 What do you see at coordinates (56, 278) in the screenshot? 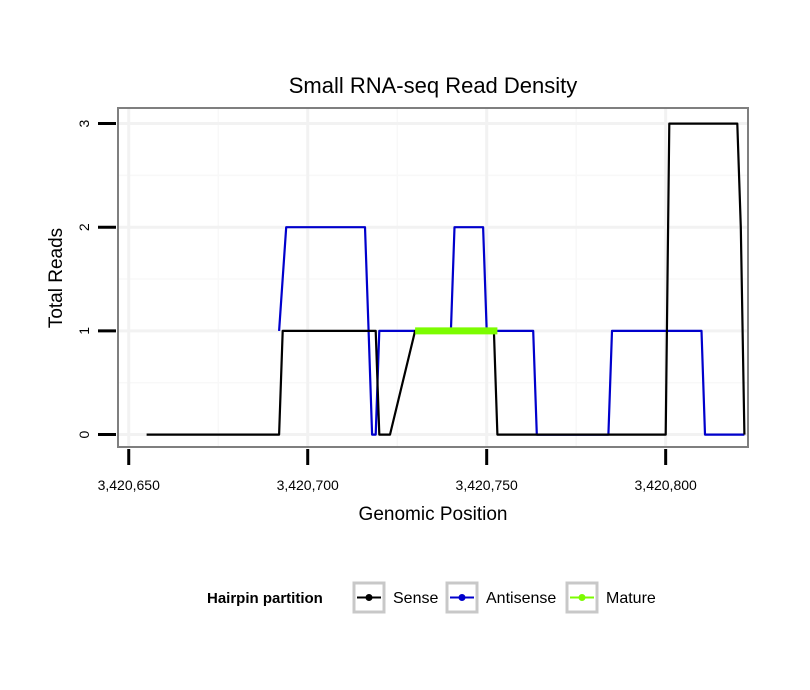
I see `y-axis-label: Total Reads` at bounding box center [56, 278].